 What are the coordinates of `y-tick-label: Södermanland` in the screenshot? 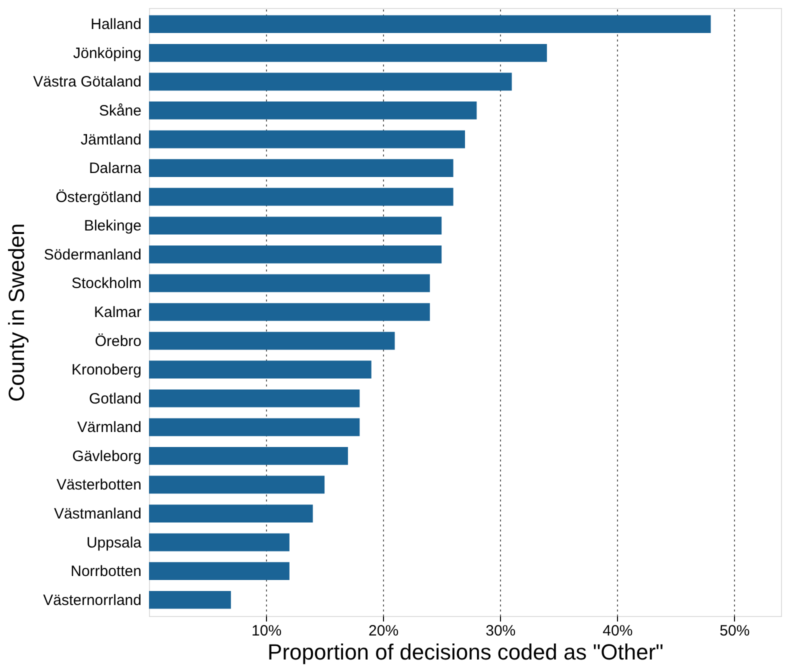 It's located at (93, 255).